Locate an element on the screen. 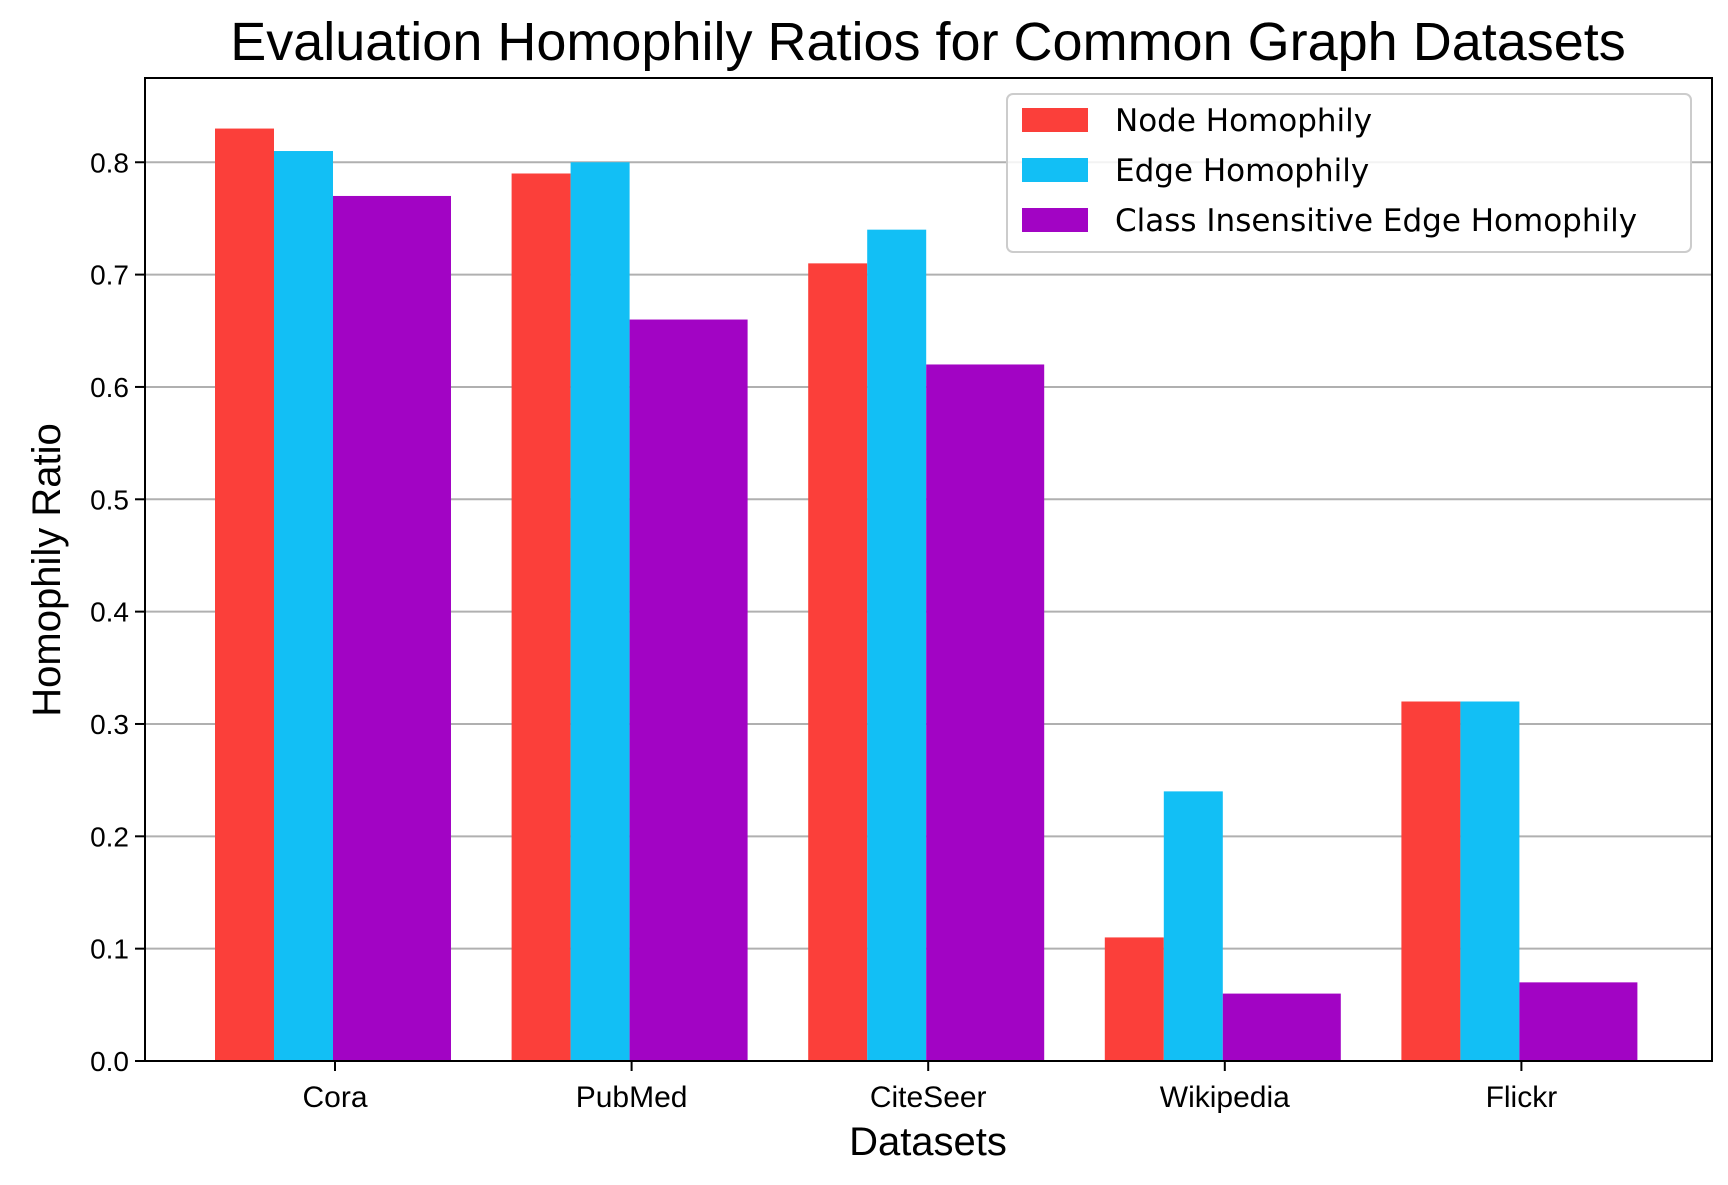  y-tick-label: 0.5 is located at coordinates (109, 499).